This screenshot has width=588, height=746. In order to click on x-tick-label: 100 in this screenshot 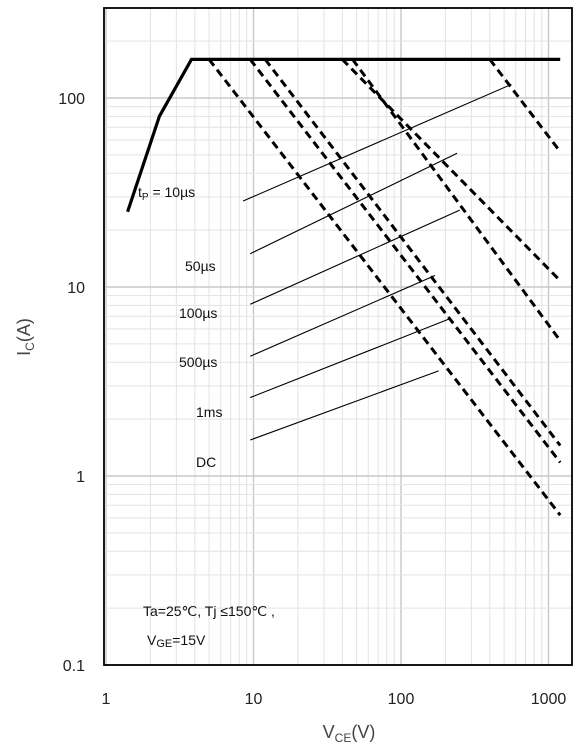, I will do `click(401, 699)`.